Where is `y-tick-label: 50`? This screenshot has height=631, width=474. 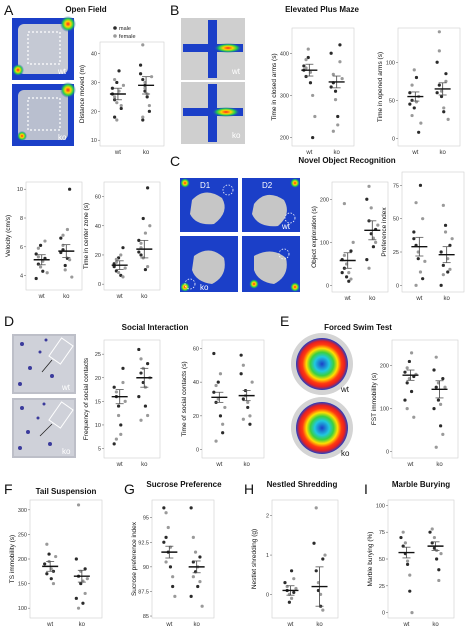
y-tick-label: 50 is located at coordinates (392, 101).